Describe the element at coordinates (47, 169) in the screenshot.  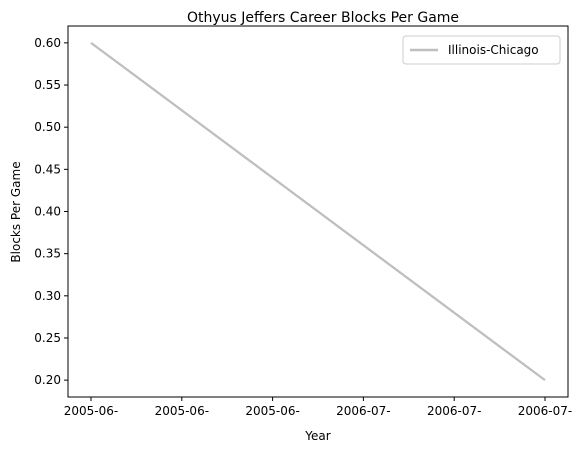
I see `y-tick-label: 0.45` at that location.